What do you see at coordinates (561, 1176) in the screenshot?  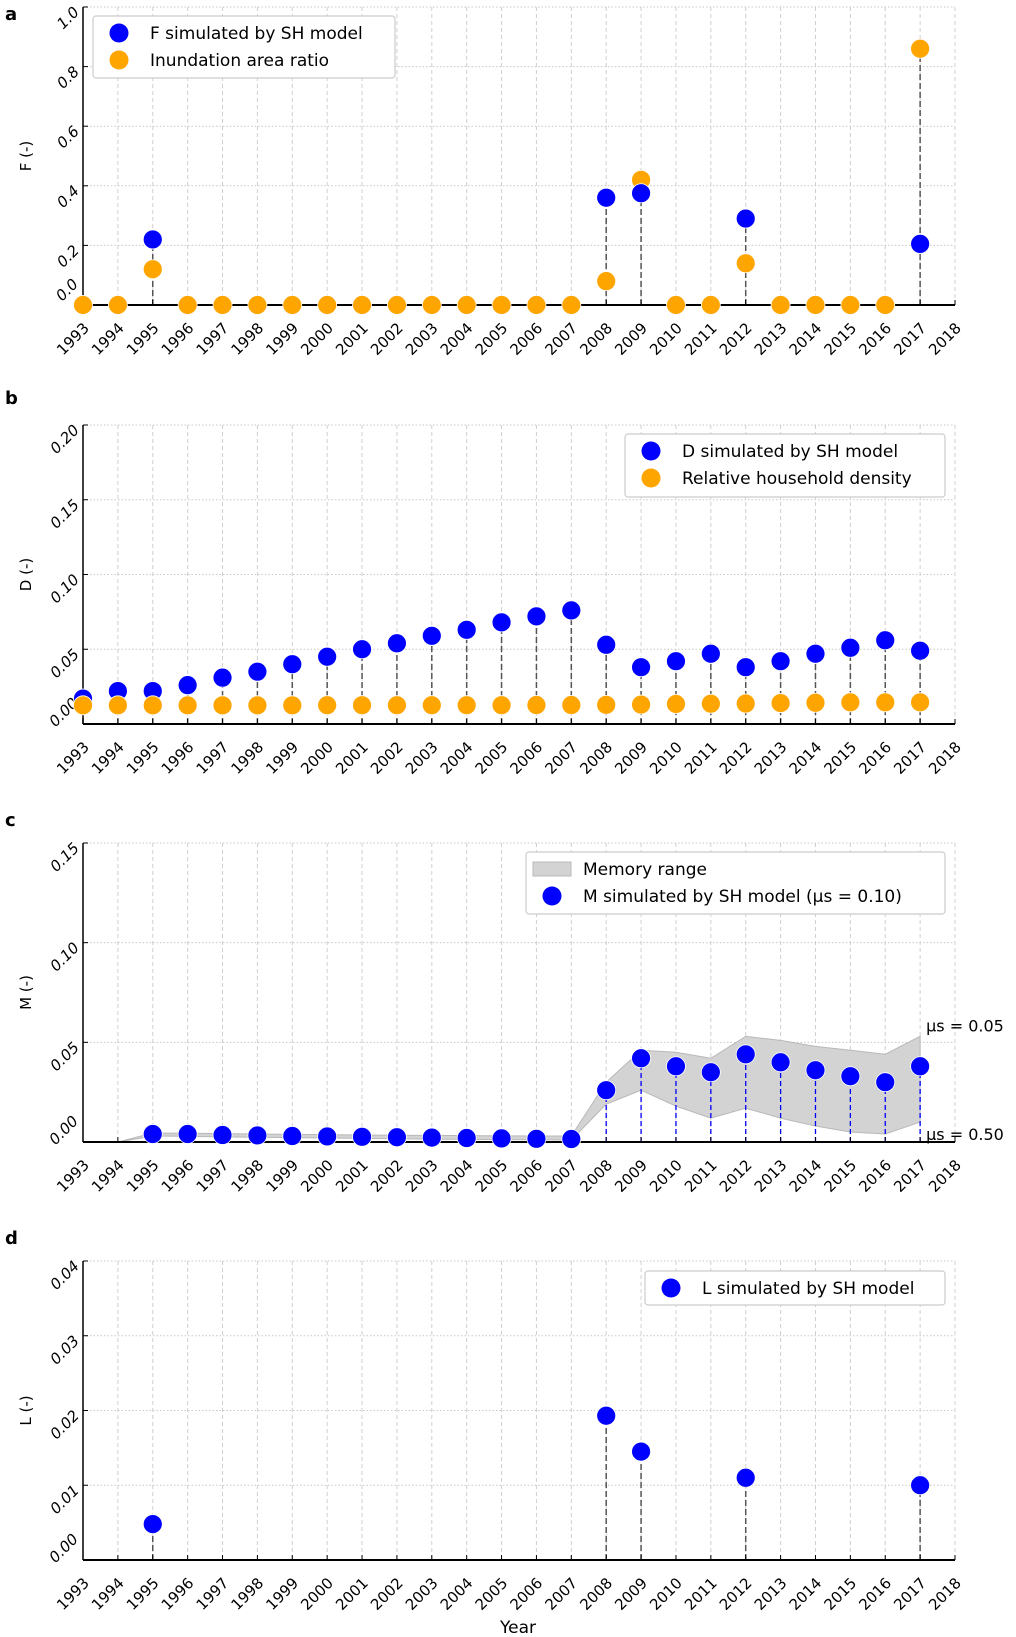 I see `x-tick-label: 2007` at bounding box center [561, 1176].